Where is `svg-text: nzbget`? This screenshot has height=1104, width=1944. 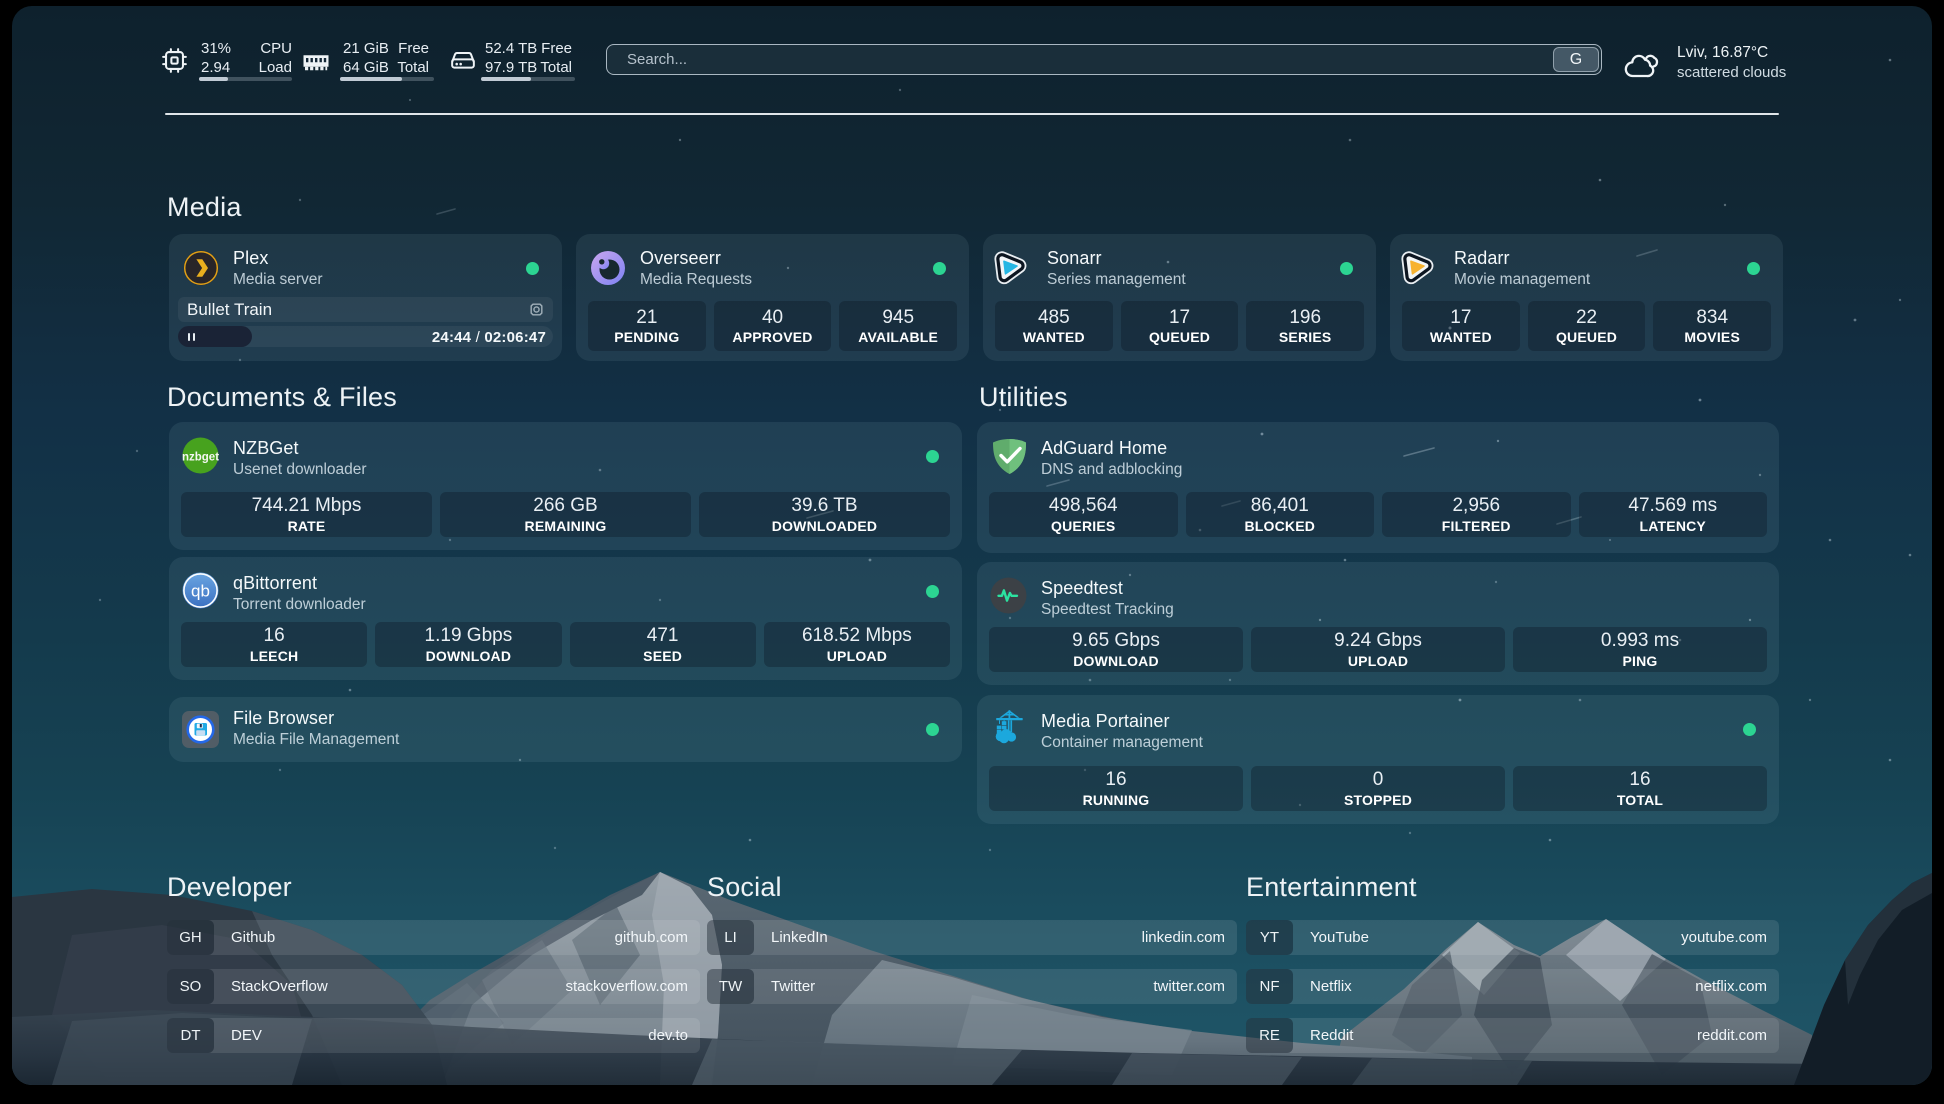 svg-text: nzbget is located at coordinates (200, 458).